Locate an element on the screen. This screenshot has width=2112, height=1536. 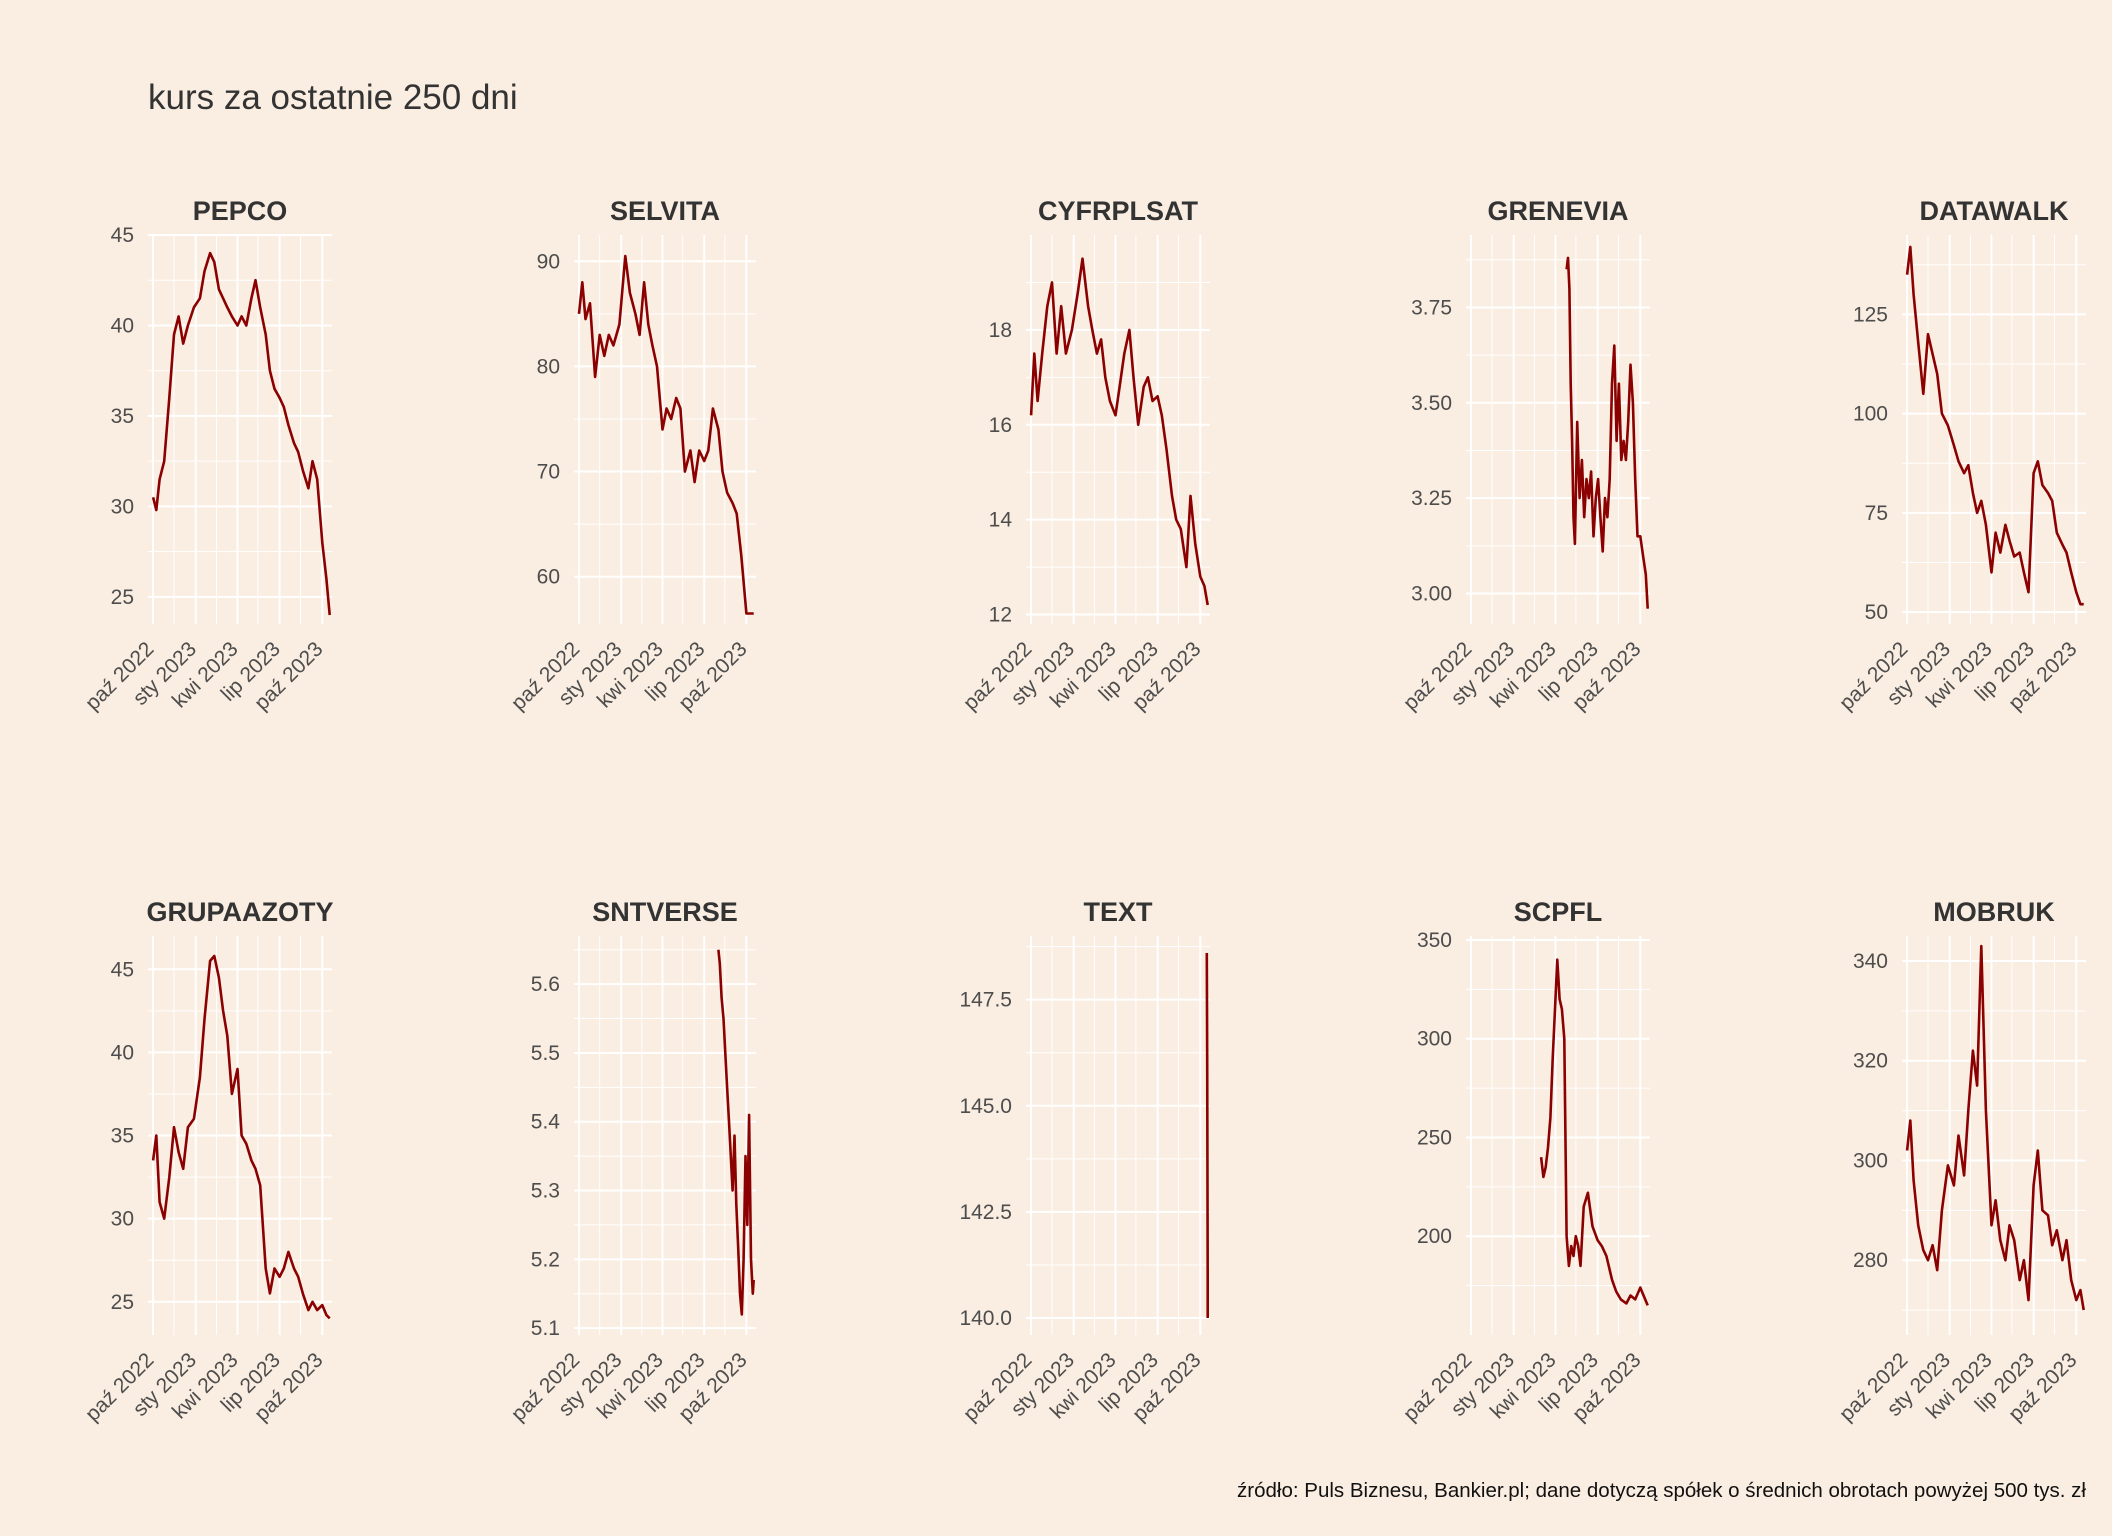
panel-title: SNTVERSE is located at coordinates (665, 912).